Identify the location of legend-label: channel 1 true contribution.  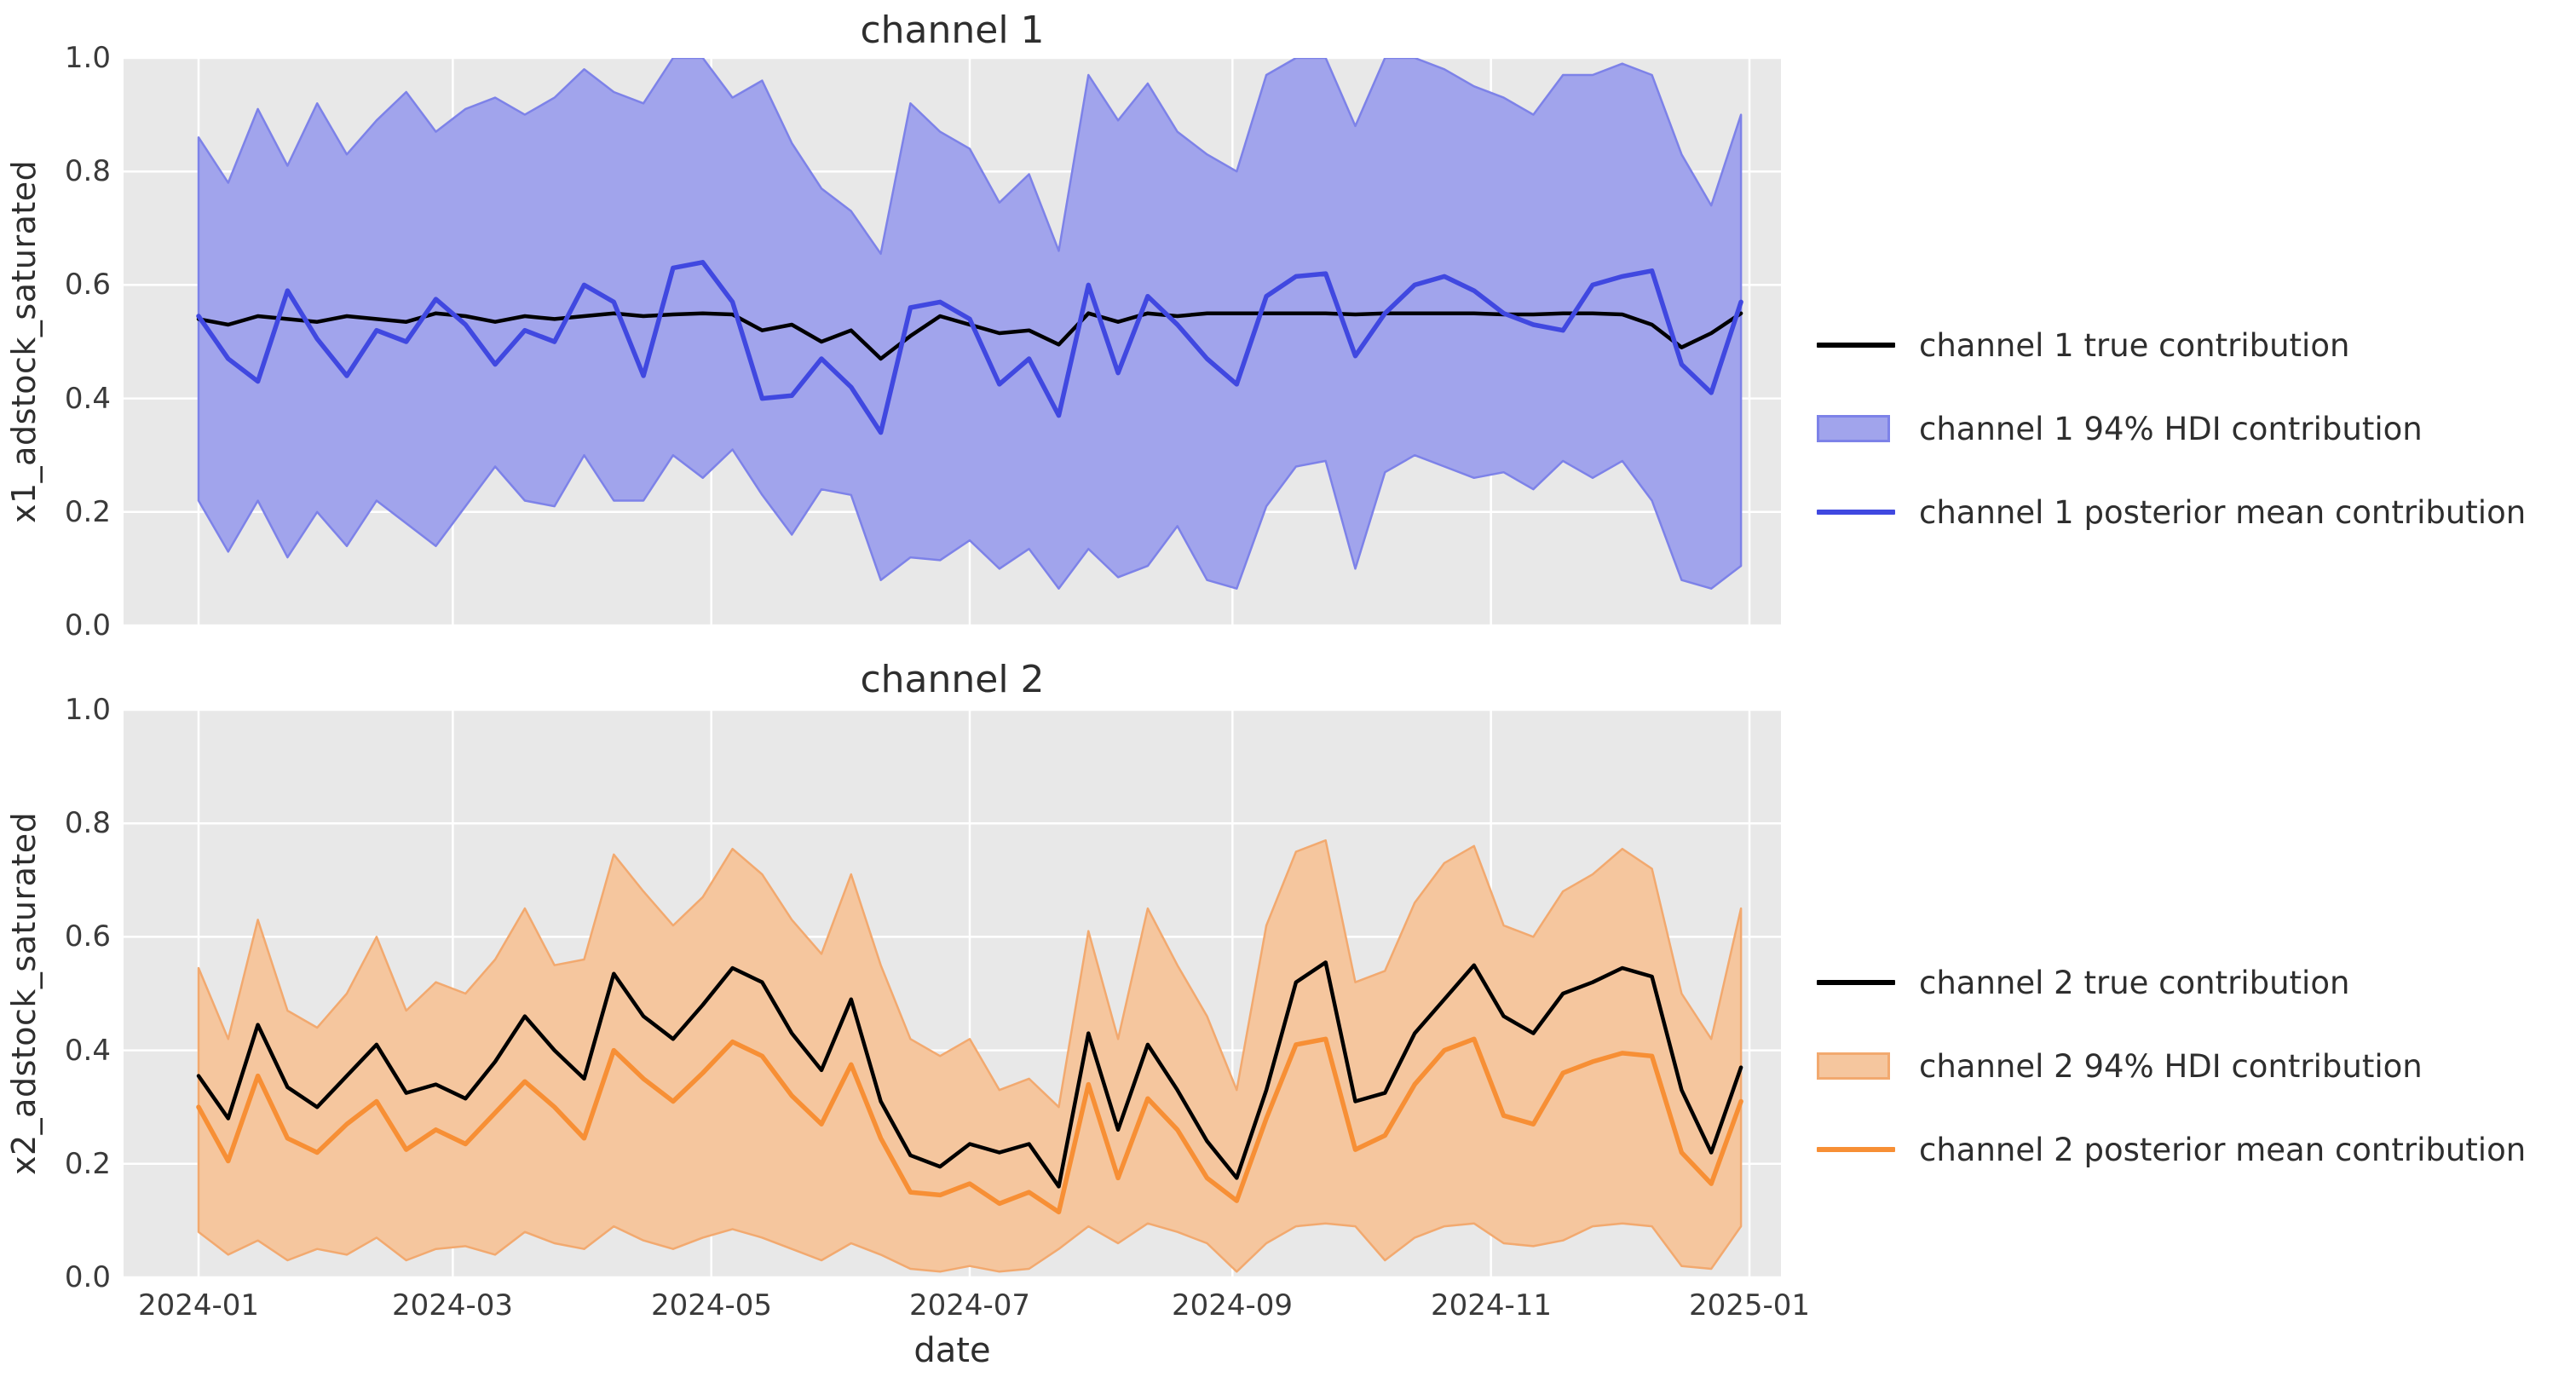
(2134, 345).